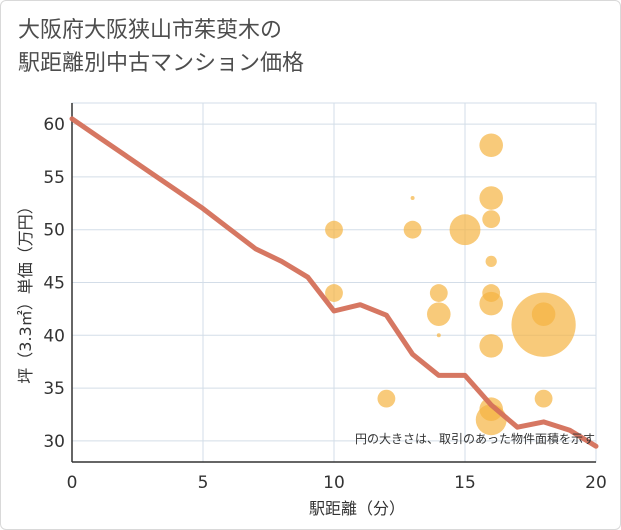 This screenshot has height=530, width=621. Describe the element at coordinates (72, 483) in the screenshot. I see `x-tick-label: 0` at that location.